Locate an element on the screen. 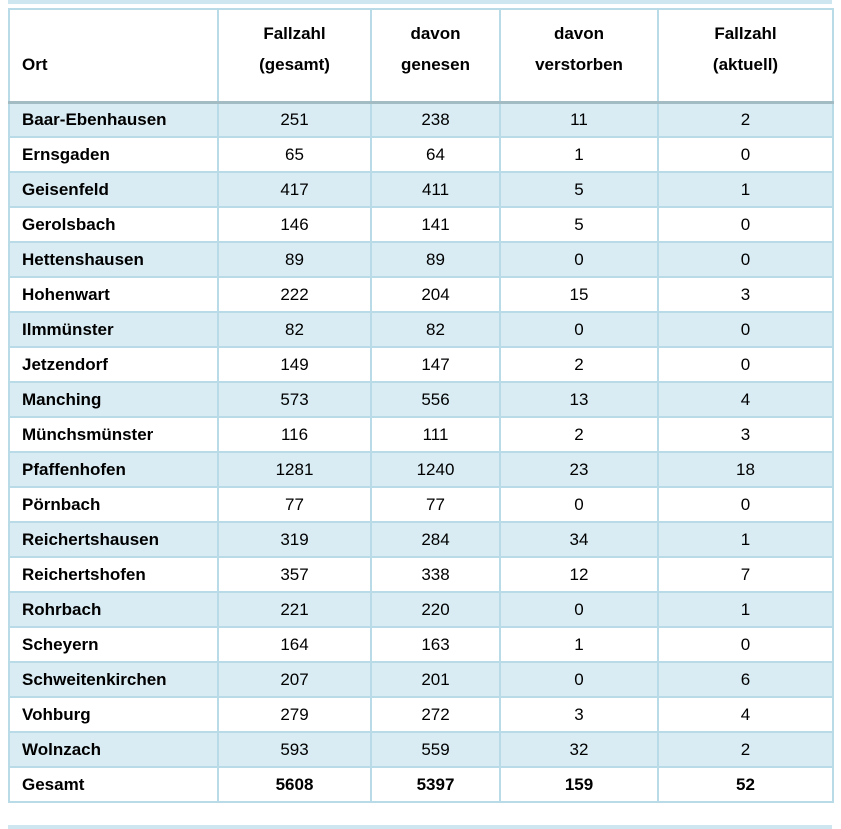  header-line-1: Ort is located at coordinates (35, 64).